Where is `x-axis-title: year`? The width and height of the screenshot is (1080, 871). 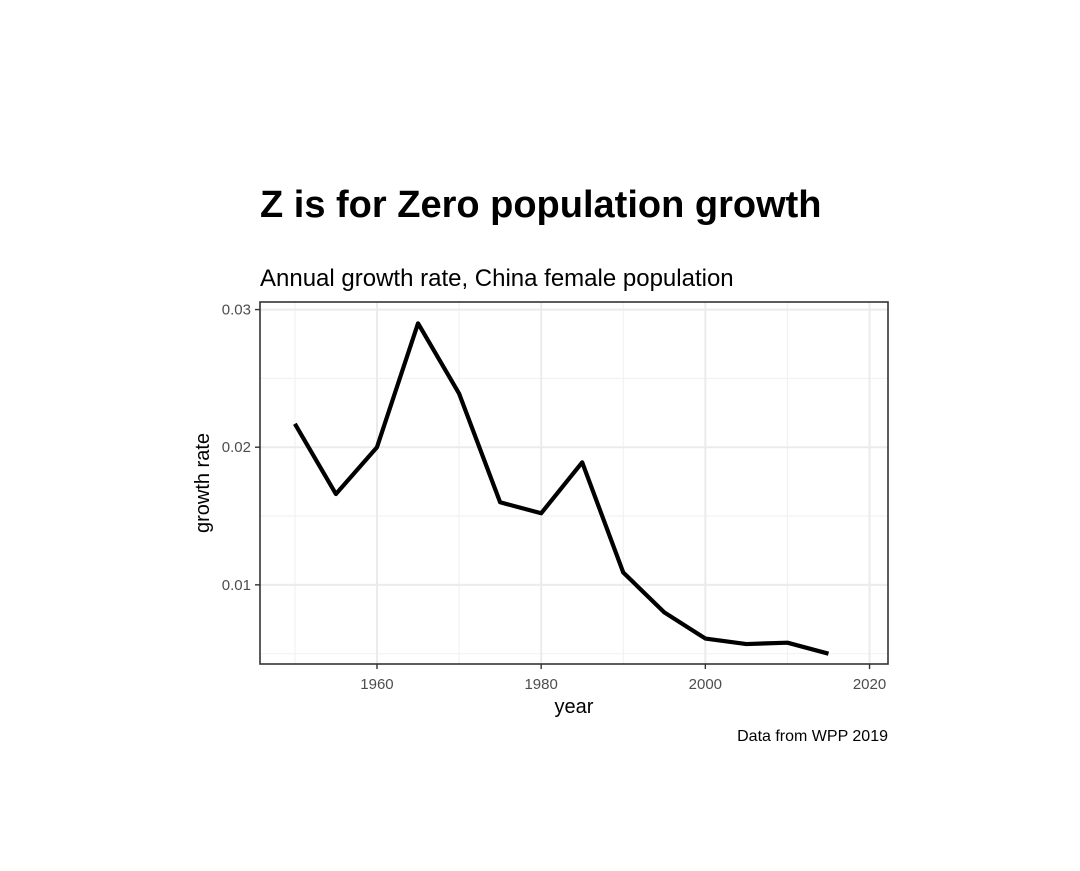
x-axis-title: year is located at coordinates (574, 707).